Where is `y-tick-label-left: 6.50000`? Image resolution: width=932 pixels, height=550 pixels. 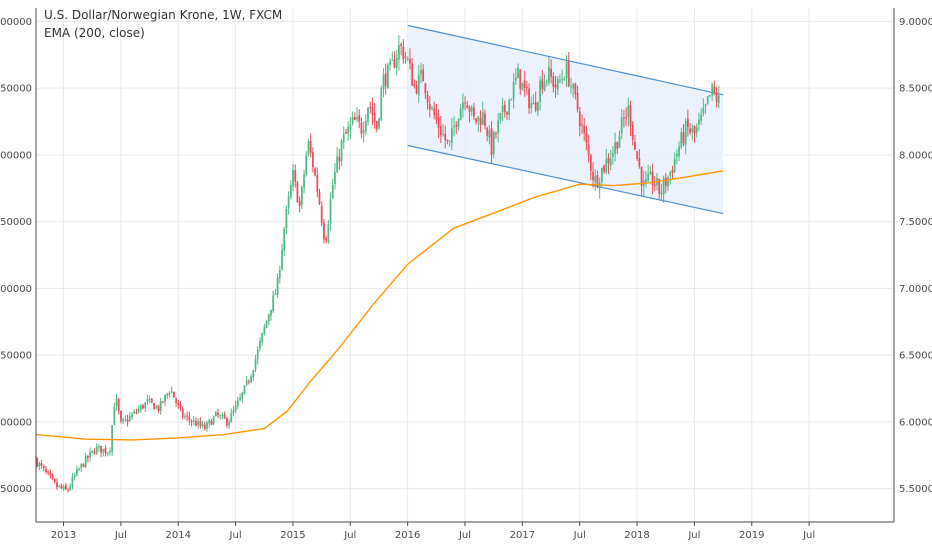 y-tick-label-left: 6.50000 is located at coordinates (16, 356).